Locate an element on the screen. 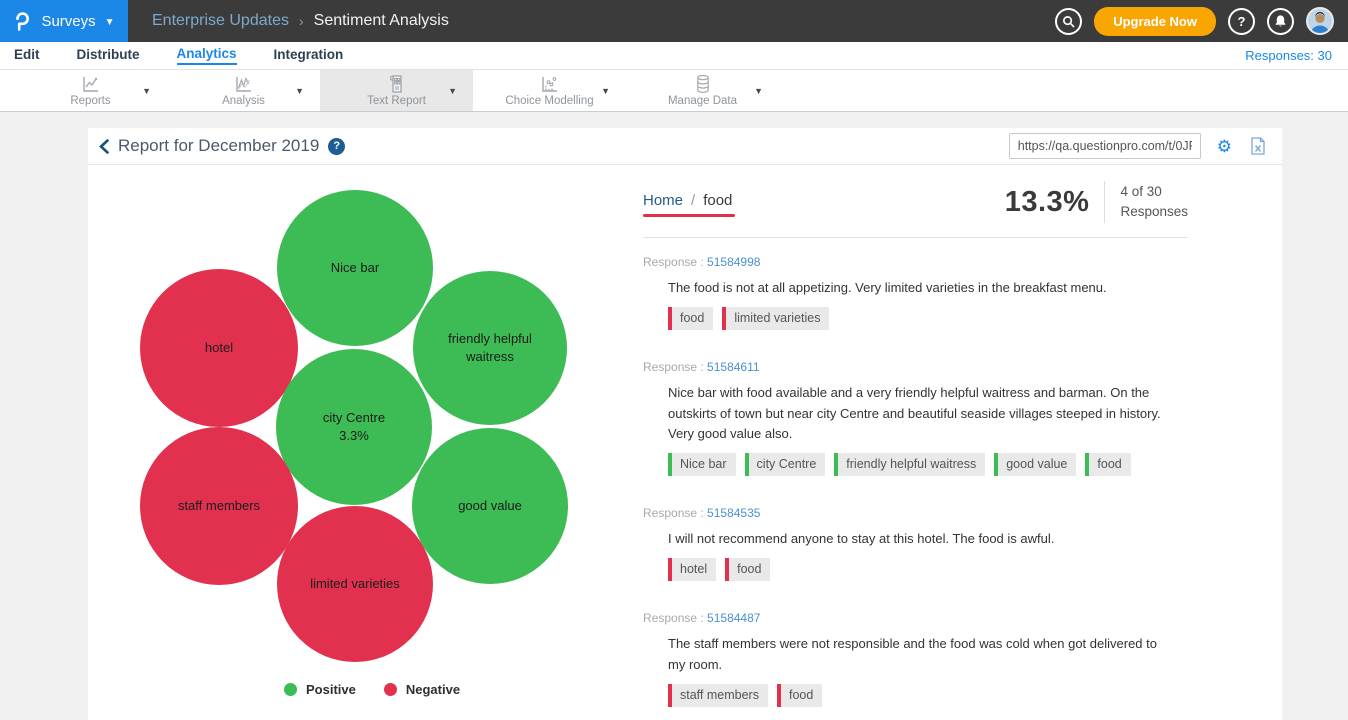  upgrade-now-button: Upgrade Now is located at coordinates (1155, 21).